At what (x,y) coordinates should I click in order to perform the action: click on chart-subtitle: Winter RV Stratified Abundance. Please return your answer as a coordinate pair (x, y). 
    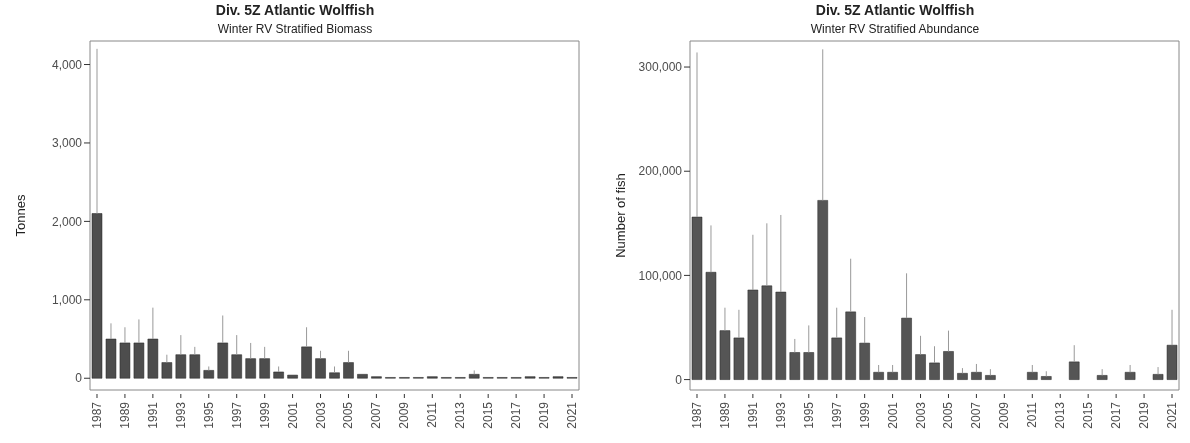
    Looking at the image, I should click on (895, 29).